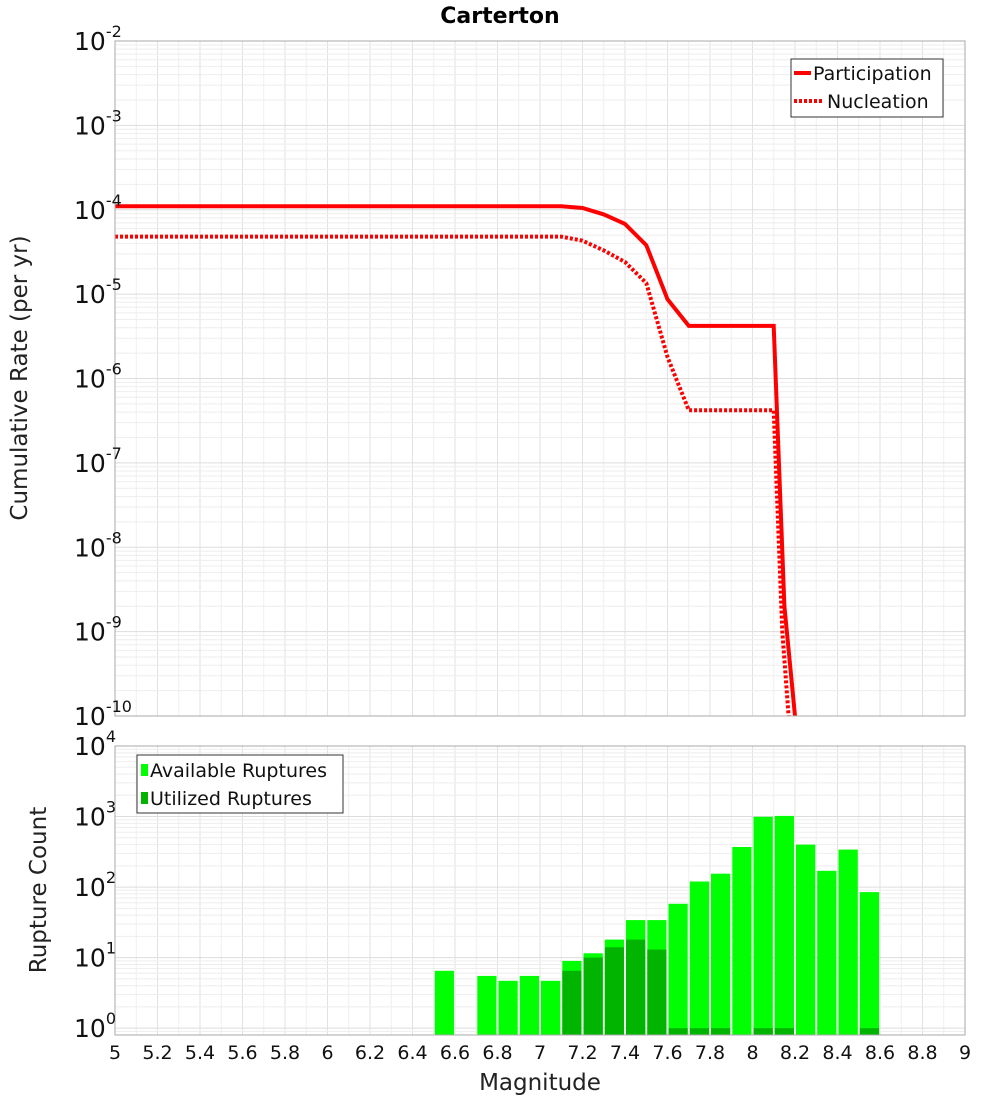 This screenshot has width=1000, height=1104. What do you see at coordinates (242, 1053) in the screenshot?
I see `x-tick-label: 5.6` at bounding box center [242, 1053].